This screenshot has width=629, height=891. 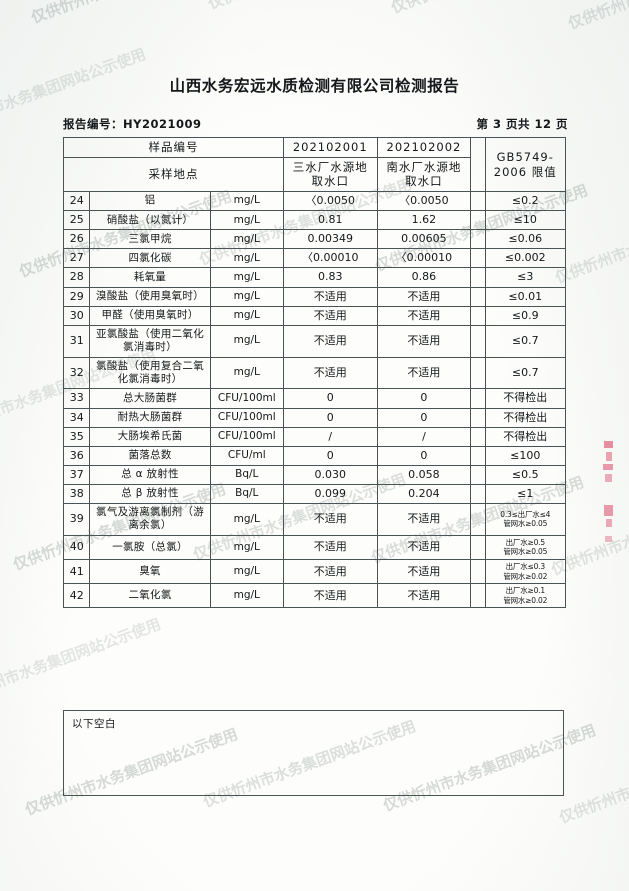 What do you see at coordinates (76, 596) in the screenshot?
I see `row-index: 42` at bounding box center [76, 596].